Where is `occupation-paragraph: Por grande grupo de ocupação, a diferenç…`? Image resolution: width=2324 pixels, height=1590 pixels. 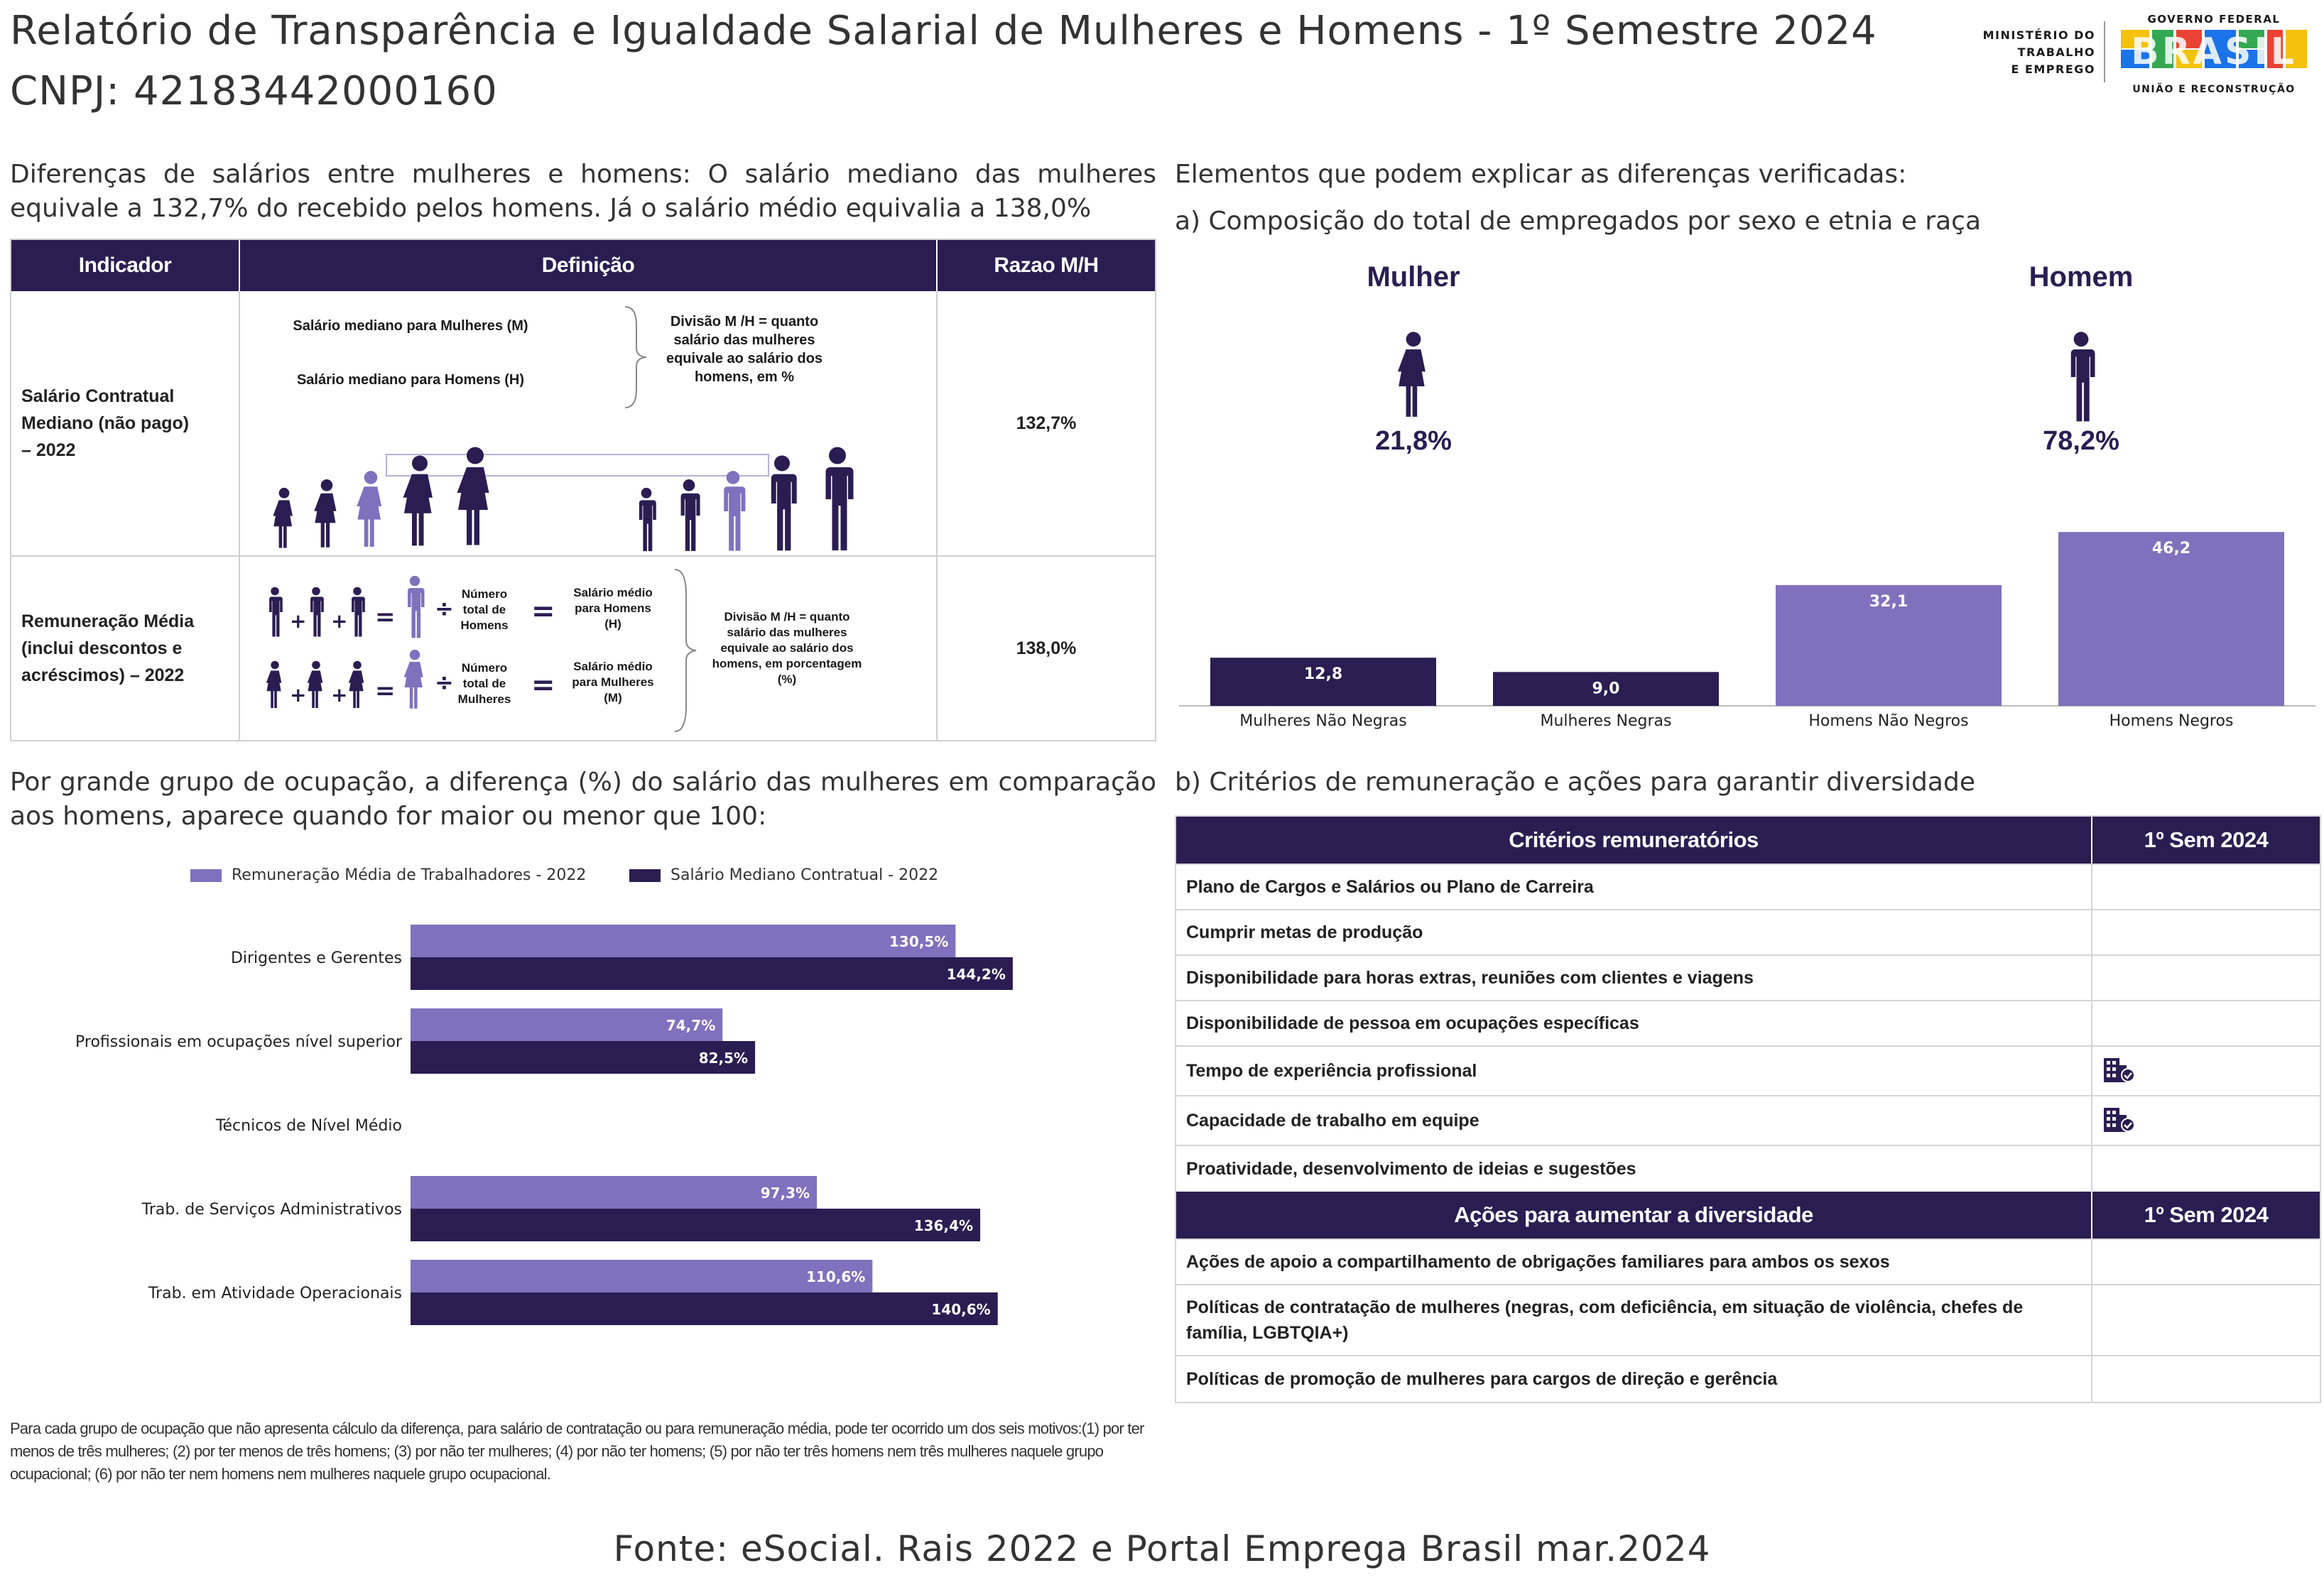
occupation-paragraph: Por grande grupo de ocupação, a diferenç… is located at coordinates (583, 800).